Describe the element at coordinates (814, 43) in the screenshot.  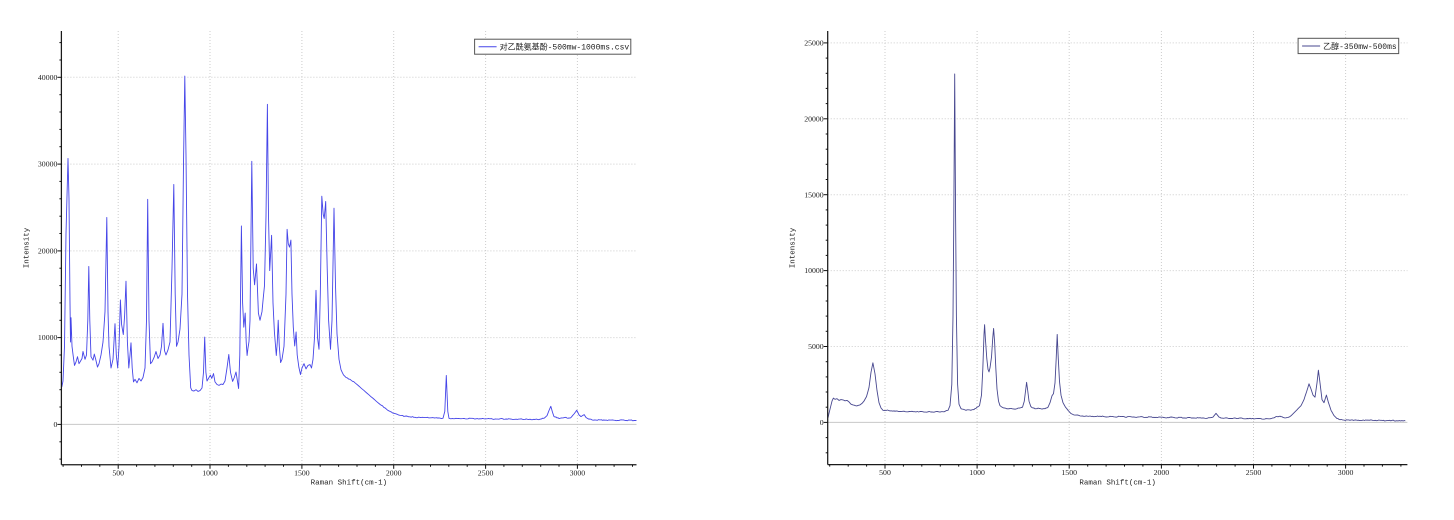
I see `svg-text: 25000` at that location.